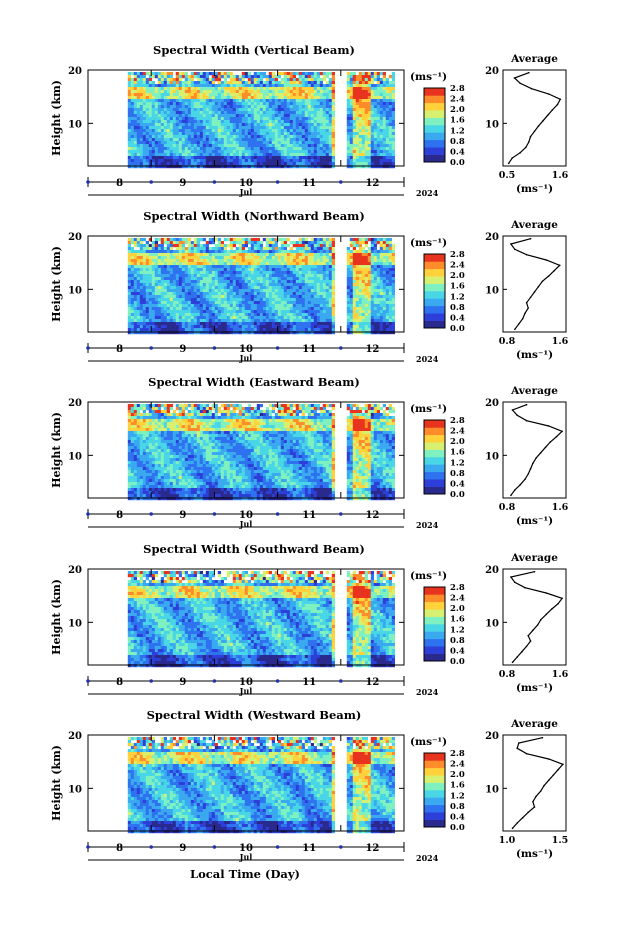  I want to click on colorbar-tick-label: 1.2, so click(457, 131).